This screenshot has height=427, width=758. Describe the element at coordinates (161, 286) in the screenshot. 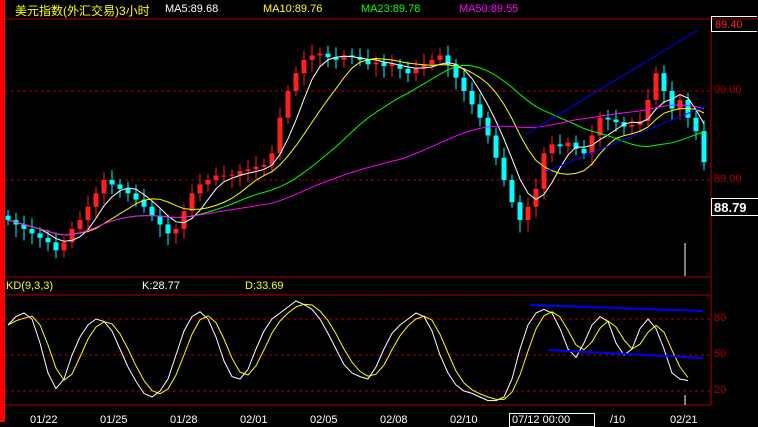

I see `k-value: K:28.77` at that location.